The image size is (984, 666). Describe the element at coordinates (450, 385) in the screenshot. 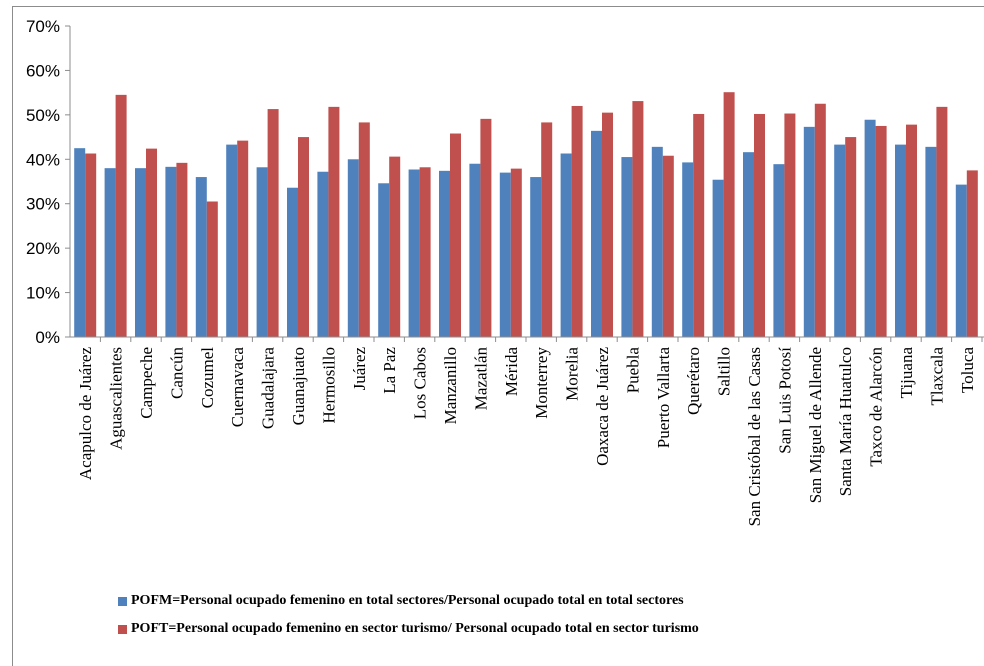

I see `x-tick-label: Manzanillo` at that location.